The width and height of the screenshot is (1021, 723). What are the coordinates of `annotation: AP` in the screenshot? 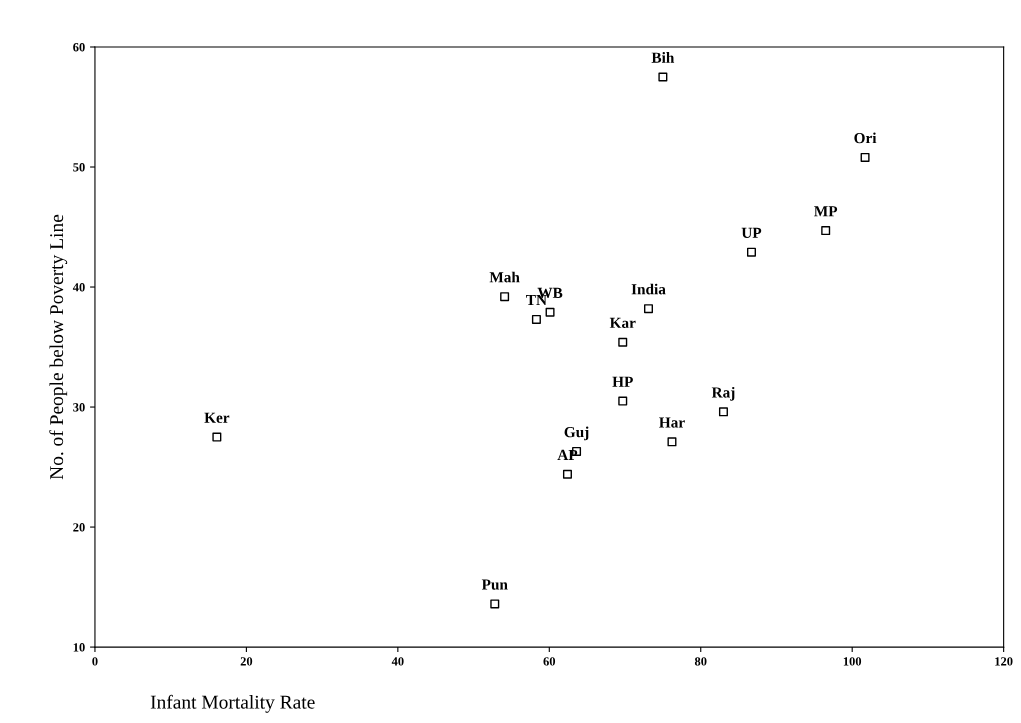 It's located at (567, 454).